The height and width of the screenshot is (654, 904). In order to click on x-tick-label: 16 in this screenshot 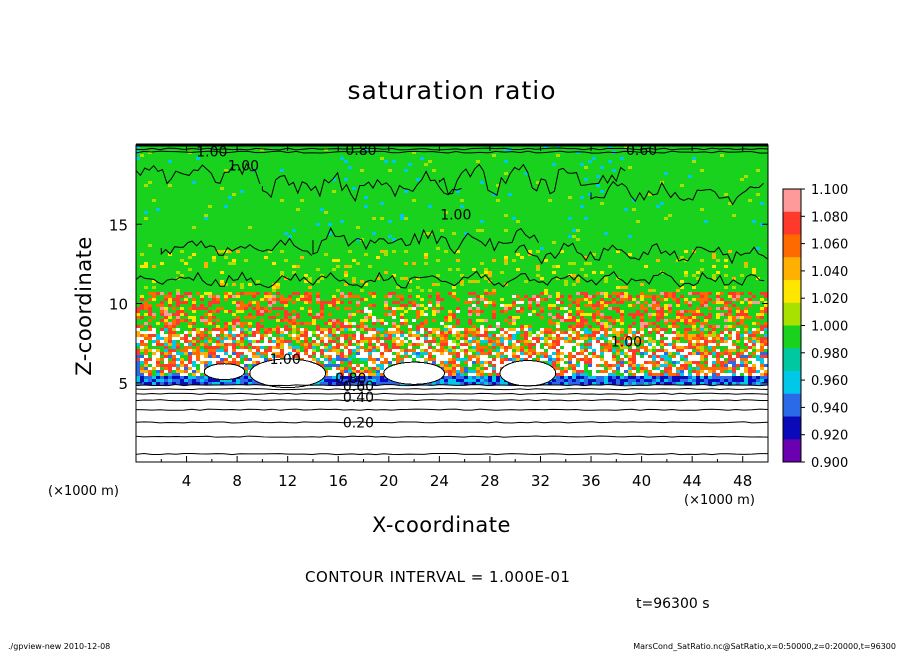, I will do `click(338, 481)`.